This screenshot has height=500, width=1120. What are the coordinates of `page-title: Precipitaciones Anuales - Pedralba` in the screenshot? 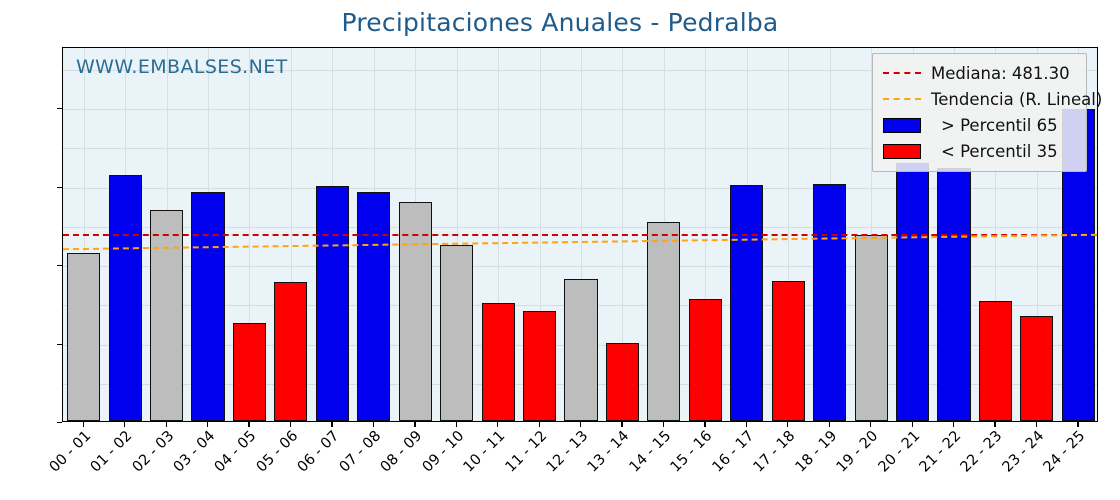 It's located at (560, 22).